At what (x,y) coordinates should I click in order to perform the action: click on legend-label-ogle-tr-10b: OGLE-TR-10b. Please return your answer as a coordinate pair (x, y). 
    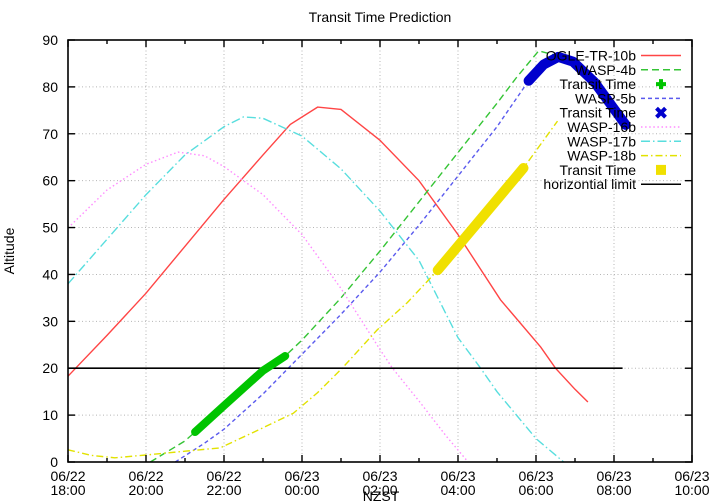
    Looking at the image, I should click on (591, 56).